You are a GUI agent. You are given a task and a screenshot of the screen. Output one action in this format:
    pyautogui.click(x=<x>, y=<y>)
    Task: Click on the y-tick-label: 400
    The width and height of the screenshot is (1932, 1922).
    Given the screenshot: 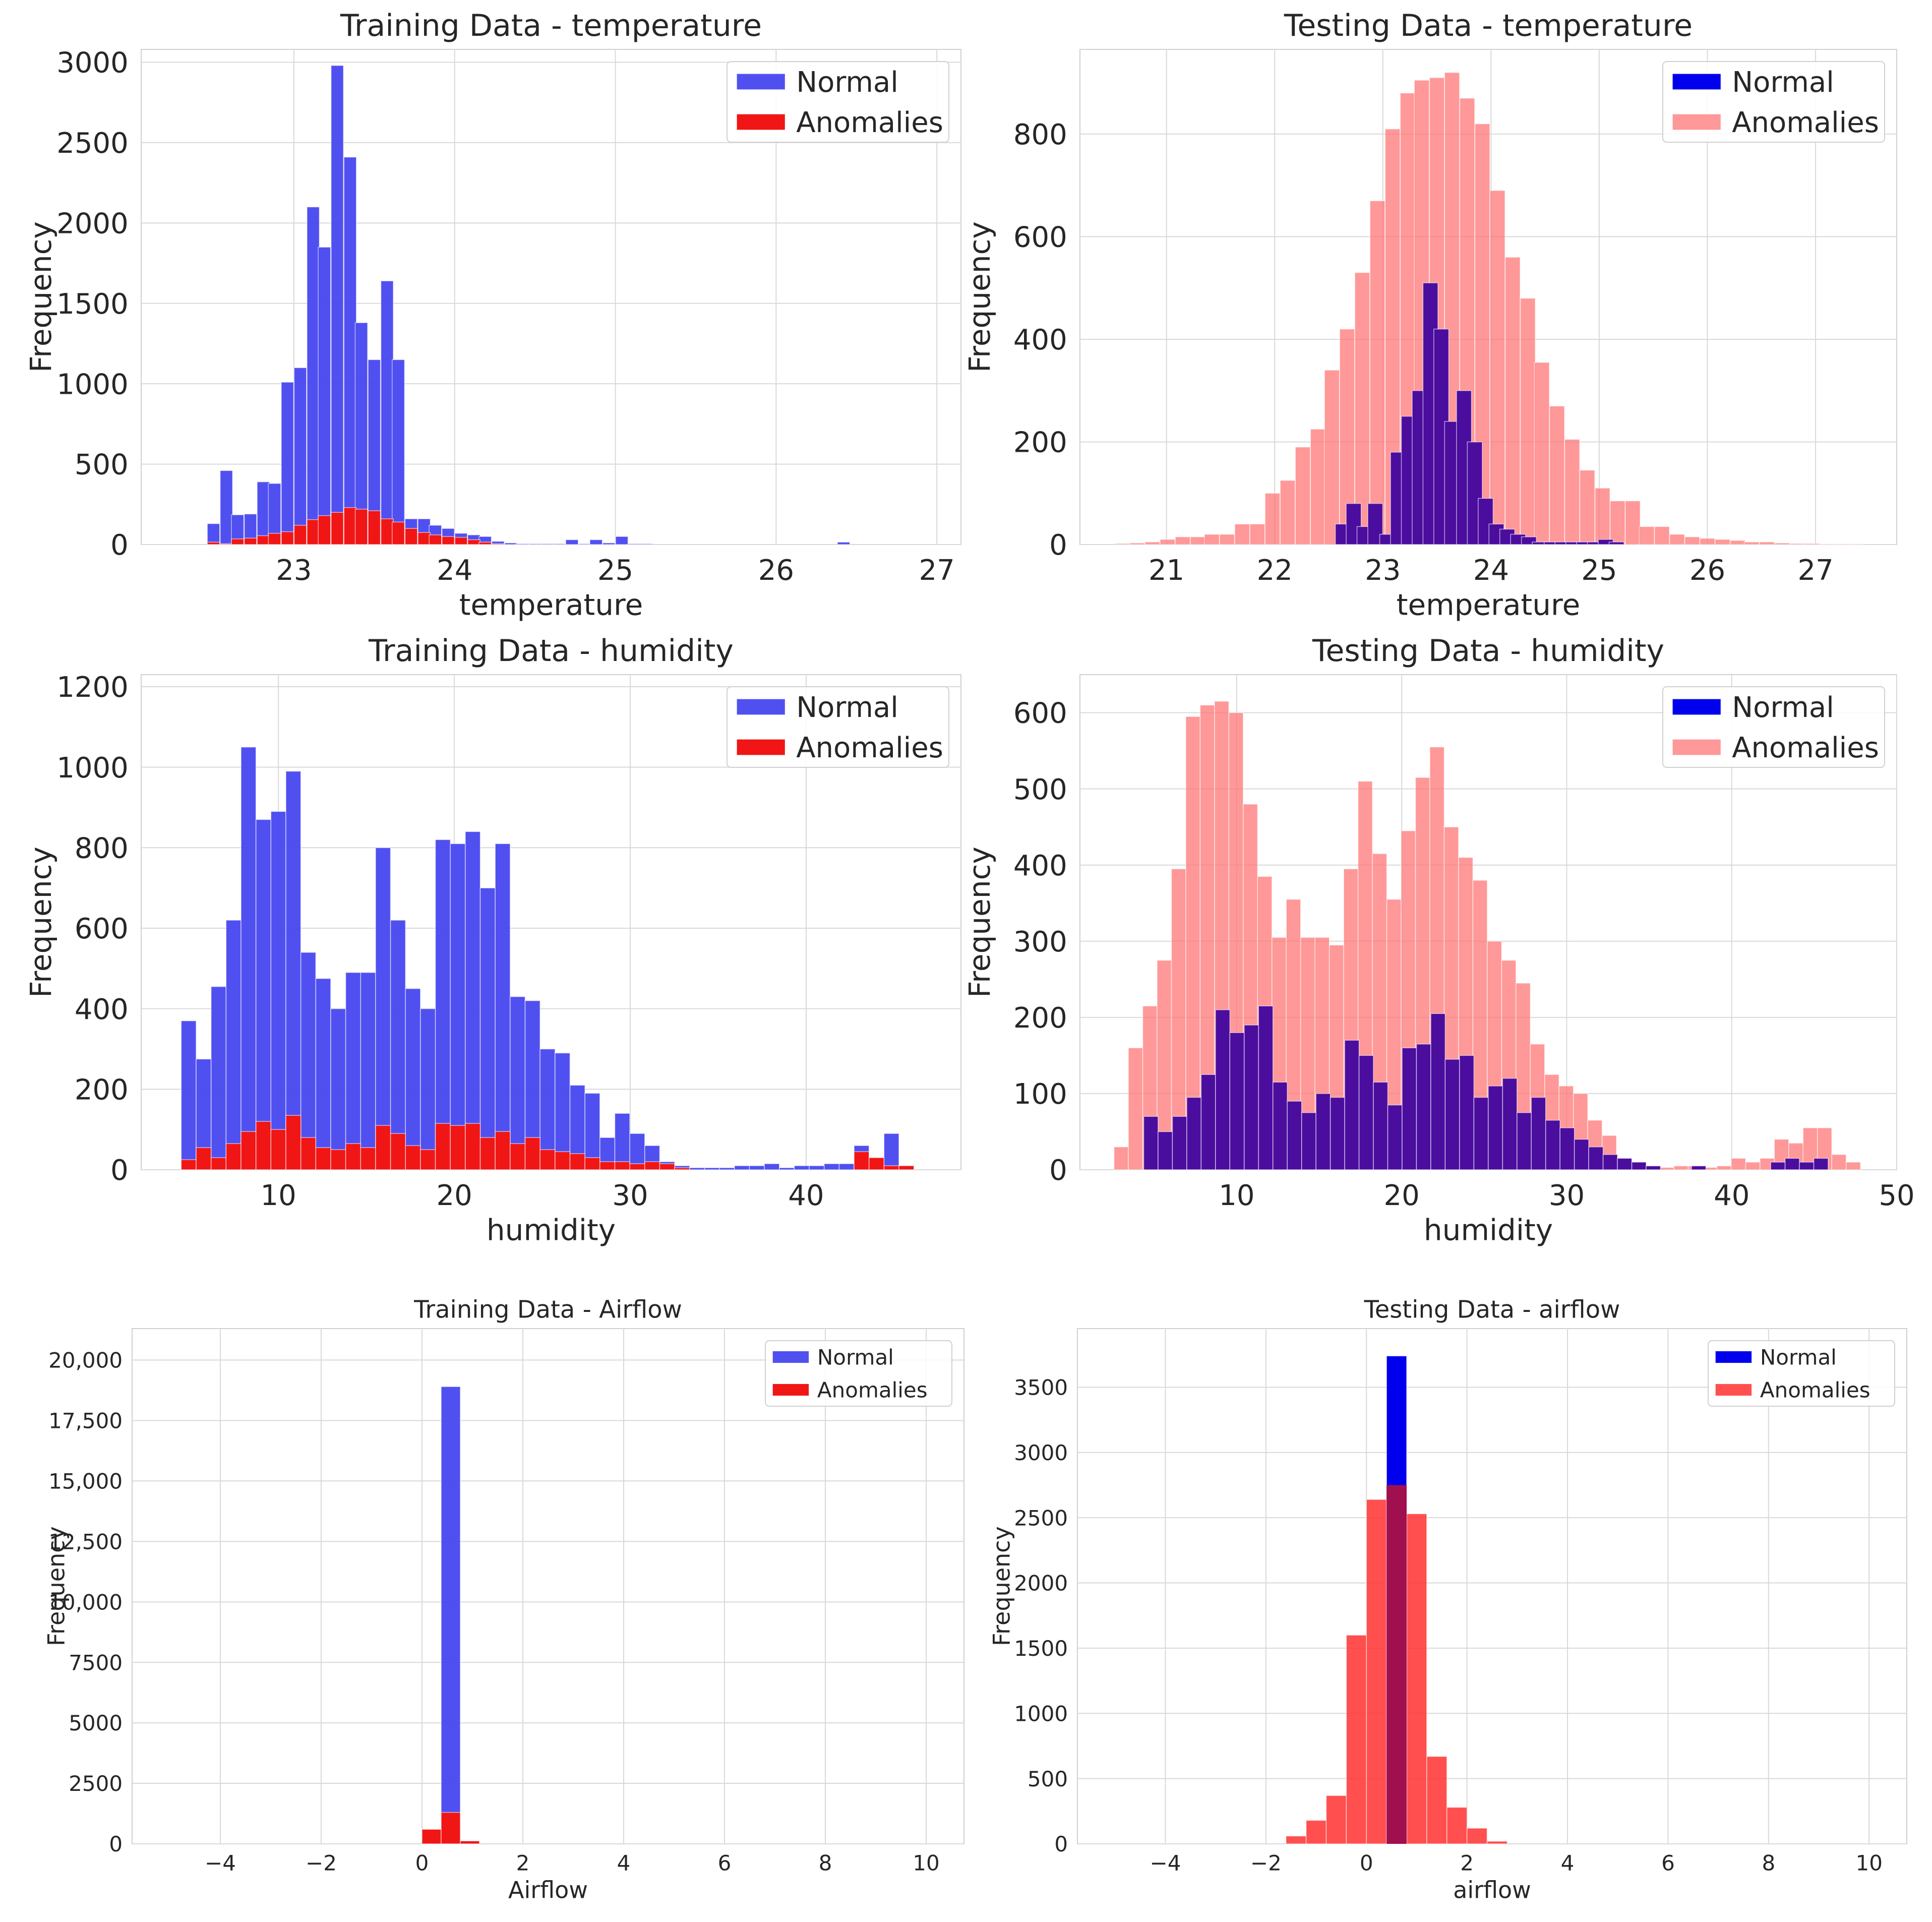 What is the action you would take?
    pyautogui.click(x=102, y=1009)
    